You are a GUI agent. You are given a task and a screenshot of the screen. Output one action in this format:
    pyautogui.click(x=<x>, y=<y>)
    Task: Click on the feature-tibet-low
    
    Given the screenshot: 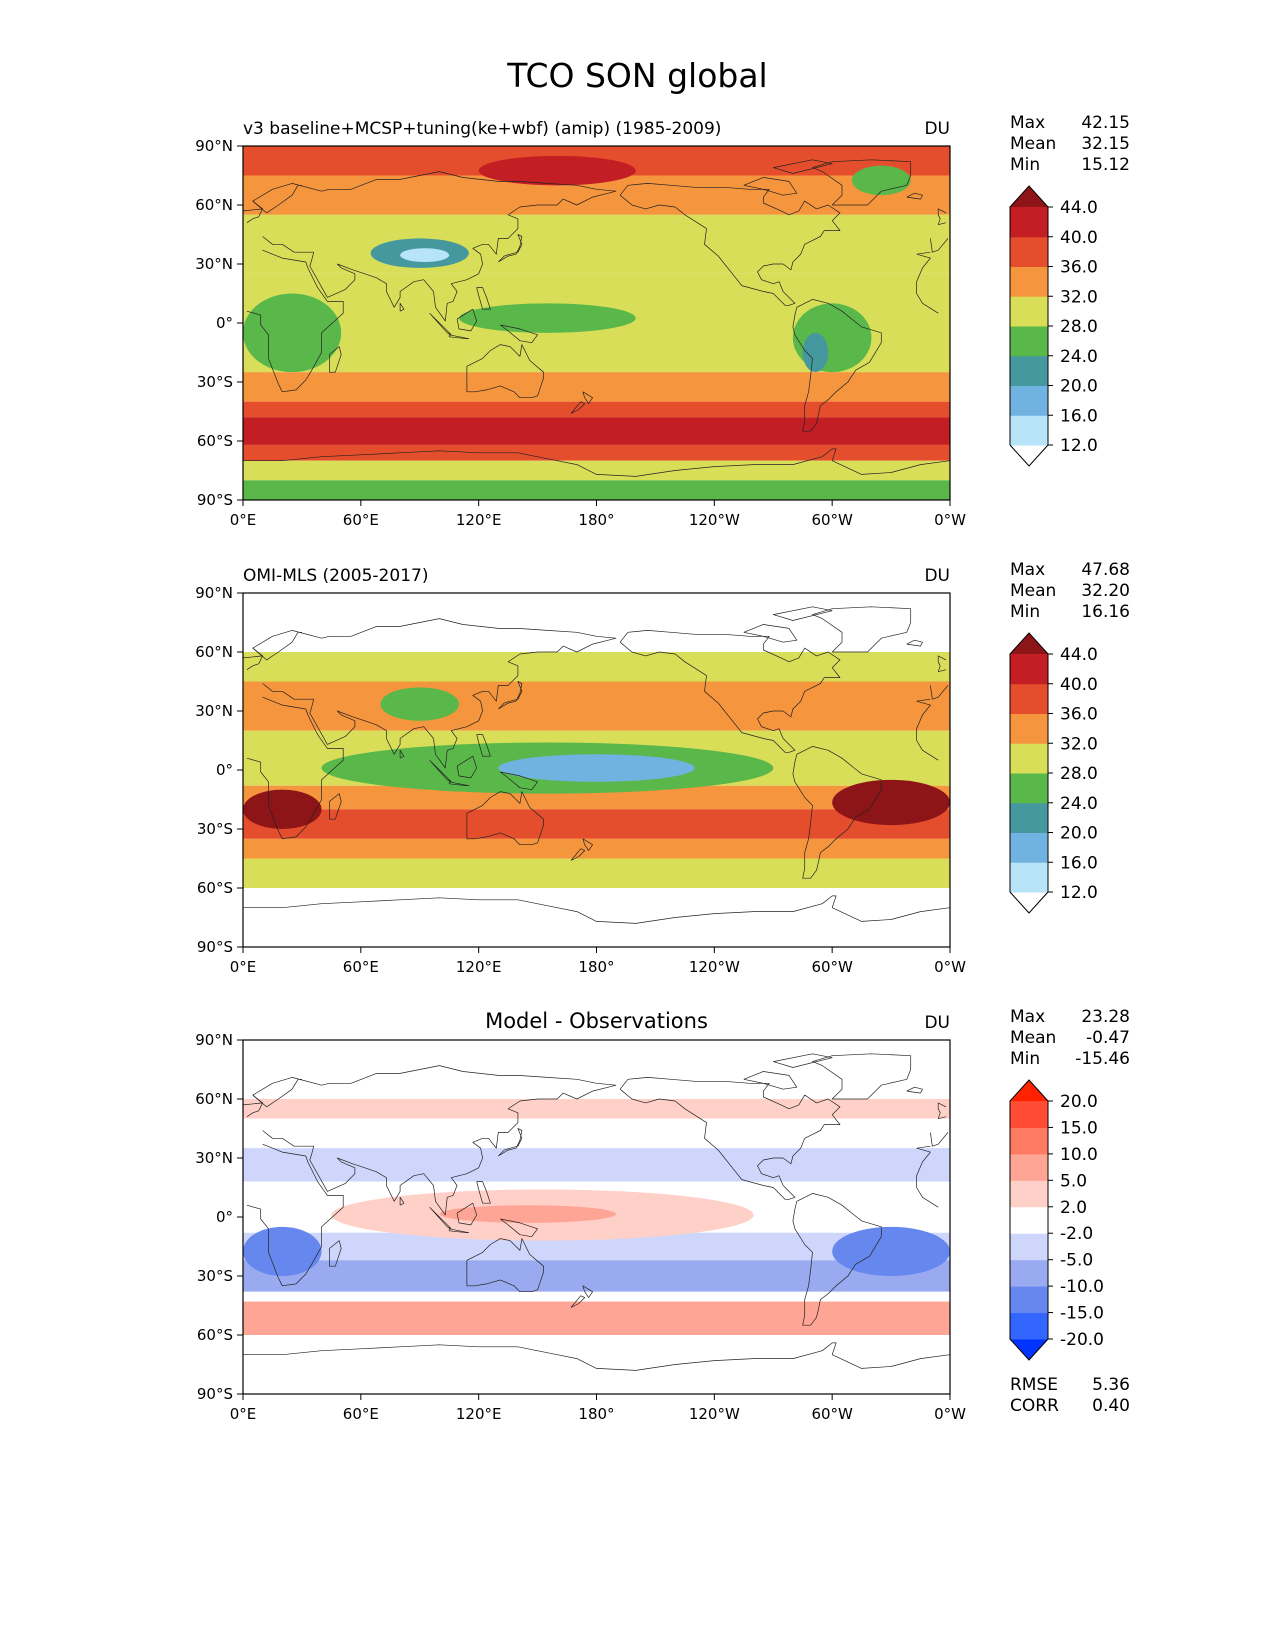 What is the action you would take?
    pyautogui.click(x=420, y=704)
    